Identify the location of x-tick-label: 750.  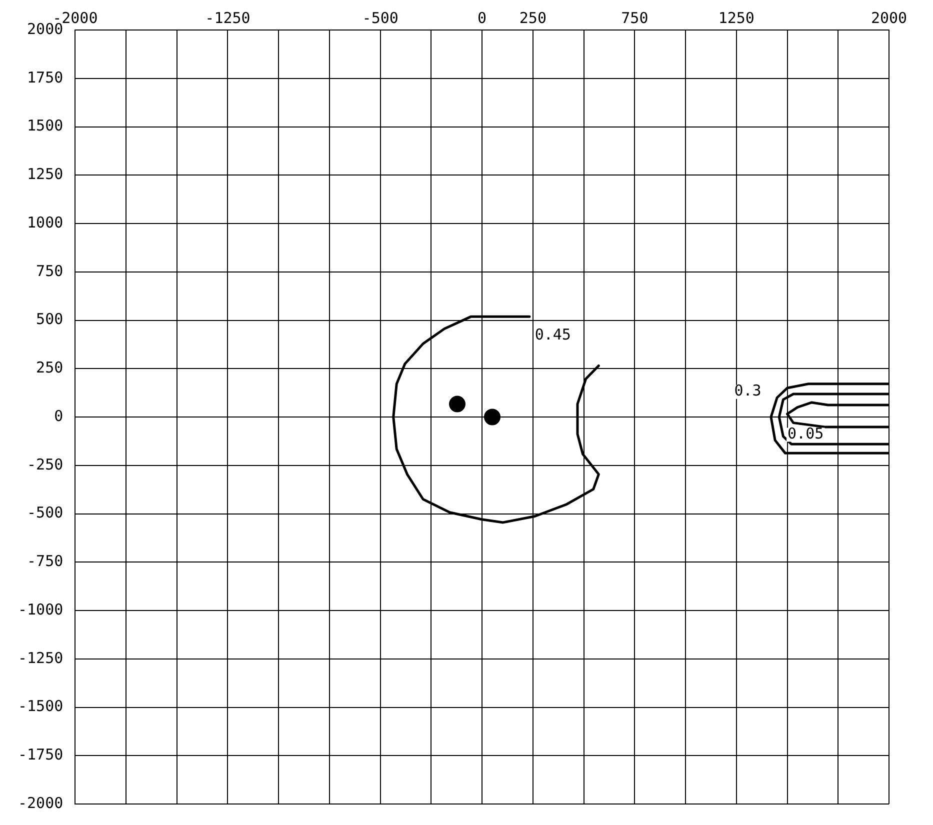
(634, 17).